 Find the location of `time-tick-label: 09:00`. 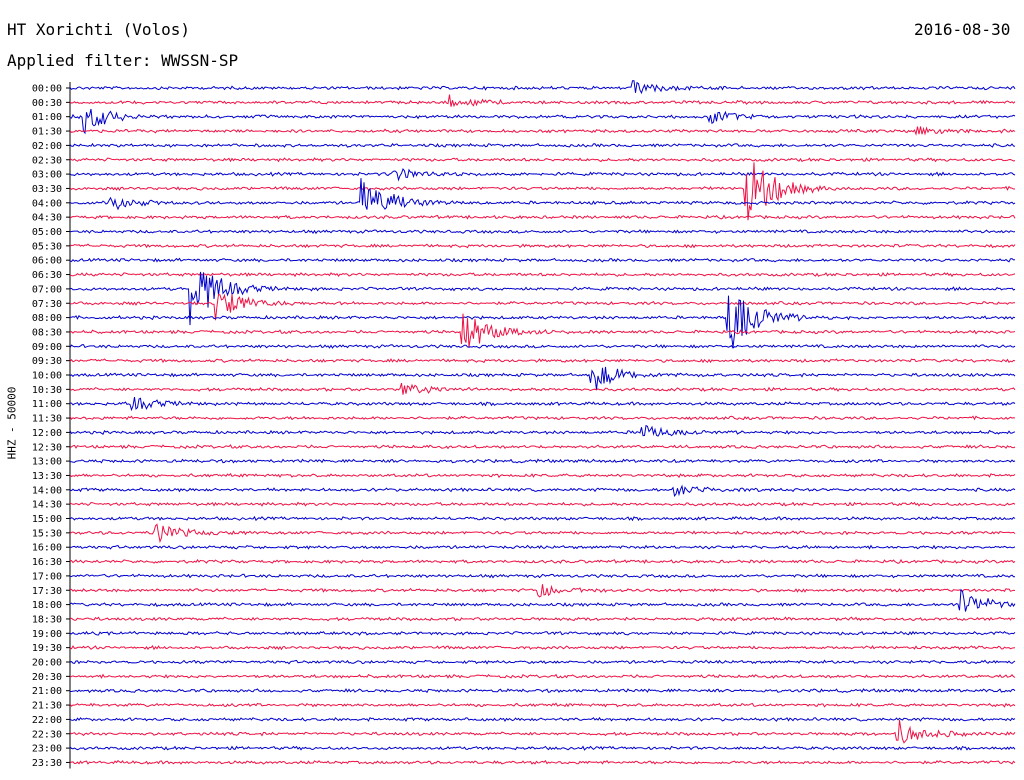

time-tick-label: 09:00 is located at coordinates (47, 347).